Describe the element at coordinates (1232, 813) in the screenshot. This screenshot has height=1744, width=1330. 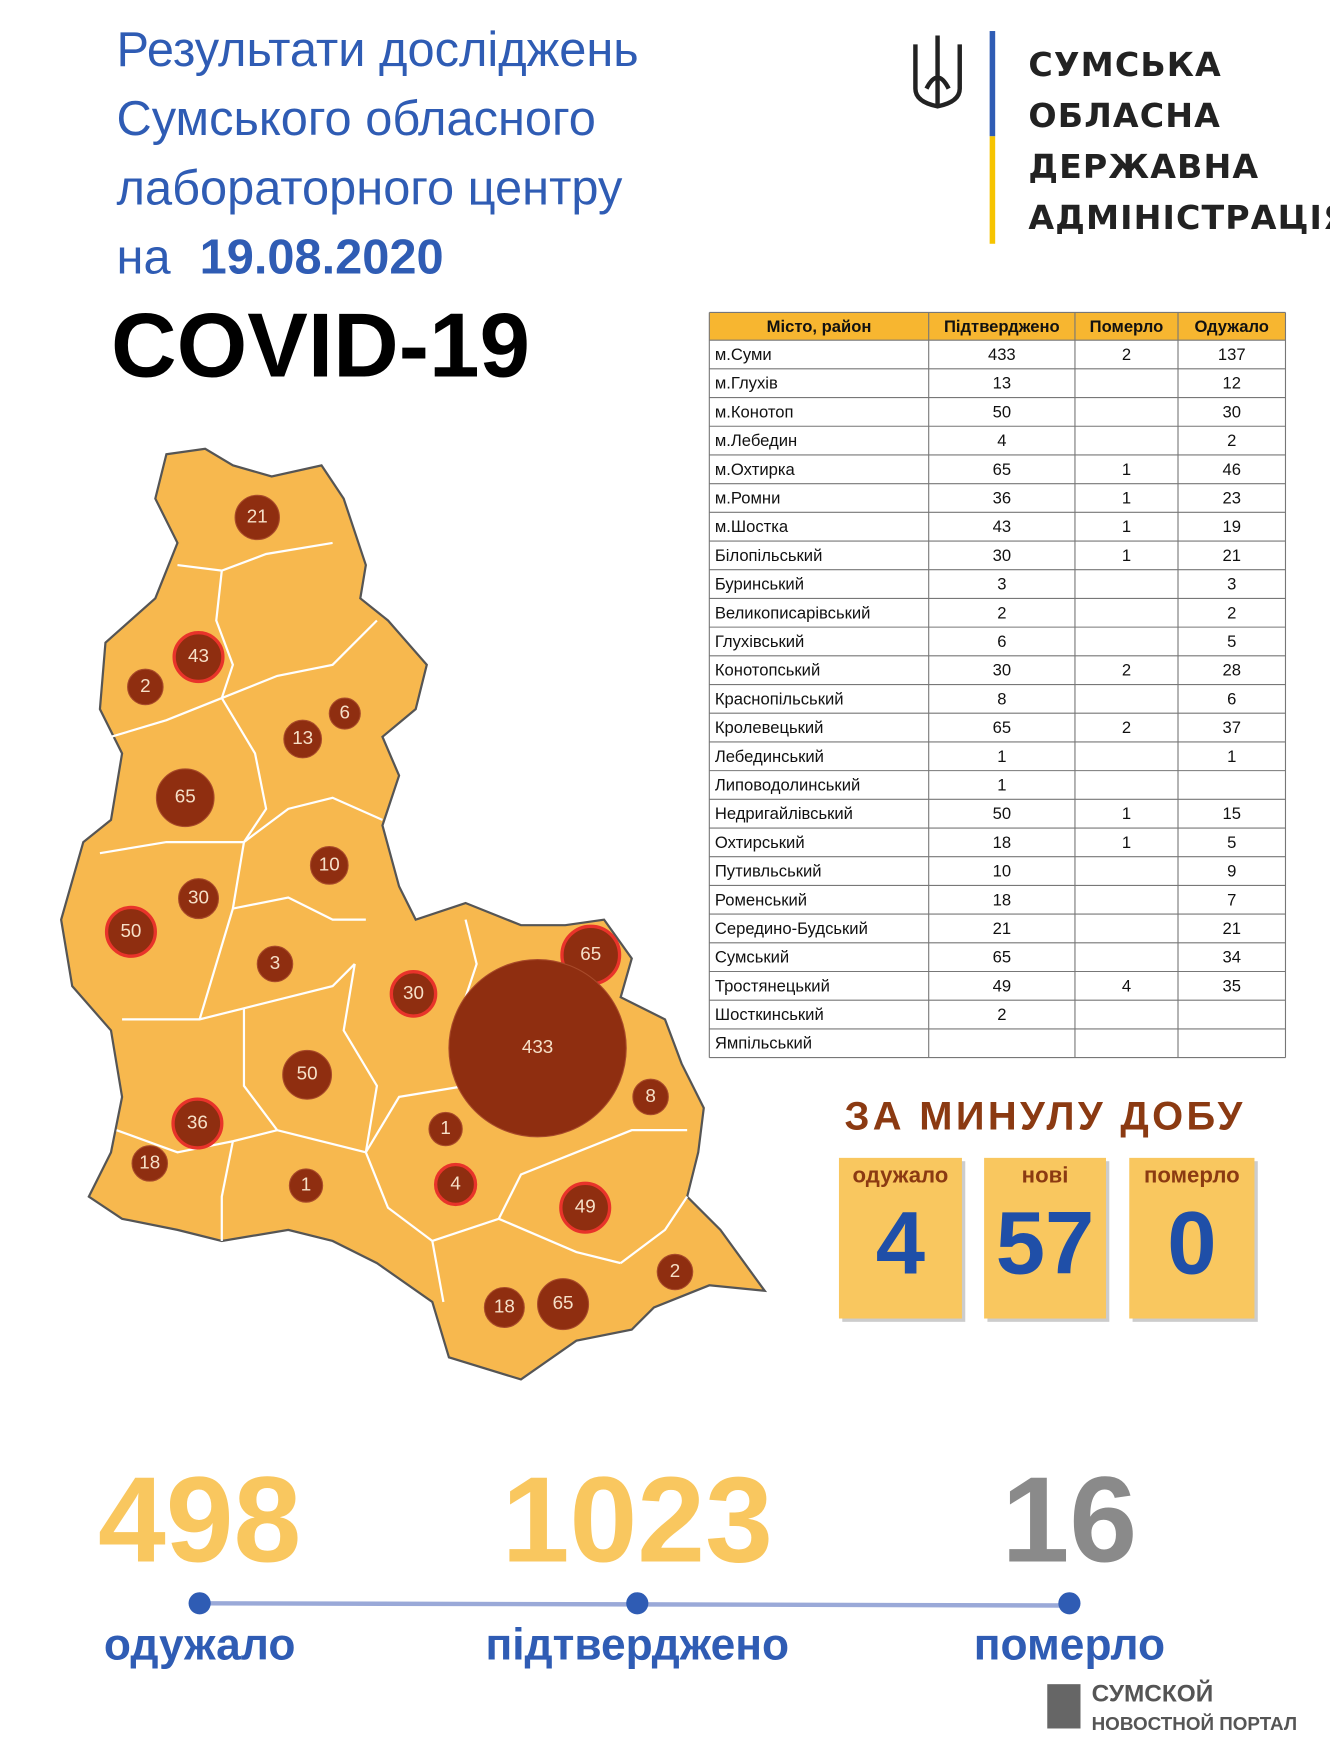
I see `table-cell: 15` at that location.